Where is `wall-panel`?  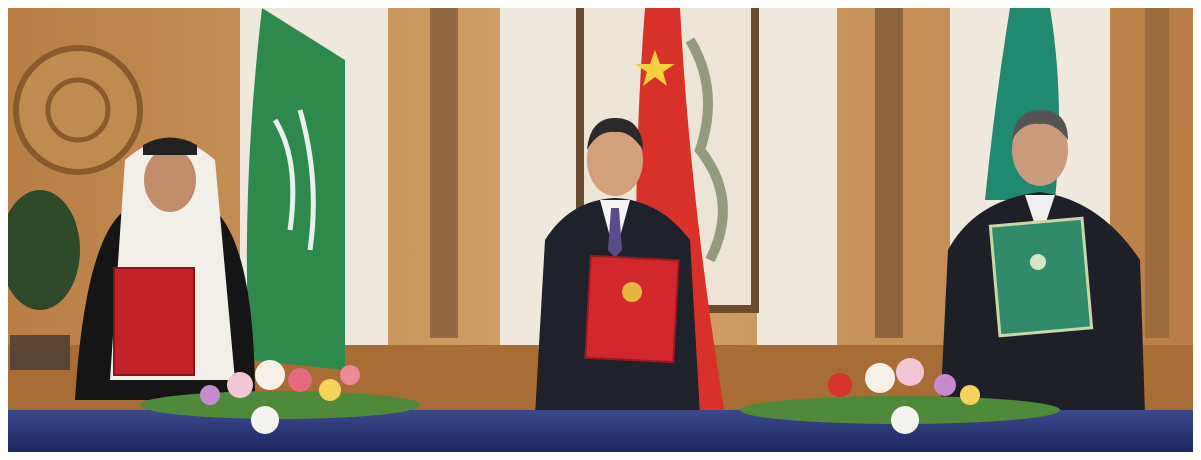
wall-panel is located at coordinates (797, 178).